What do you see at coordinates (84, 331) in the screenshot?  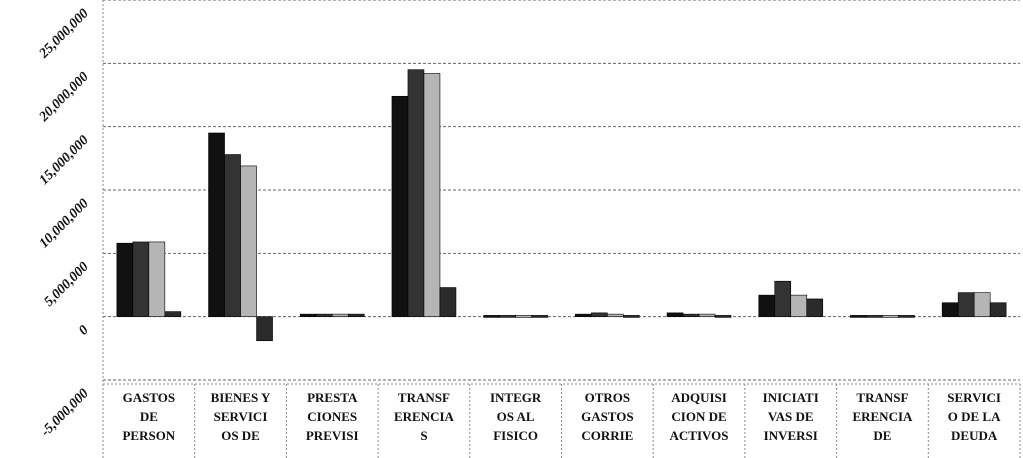 I see `y-tick-label: 0` at bounding box center [84, 331].